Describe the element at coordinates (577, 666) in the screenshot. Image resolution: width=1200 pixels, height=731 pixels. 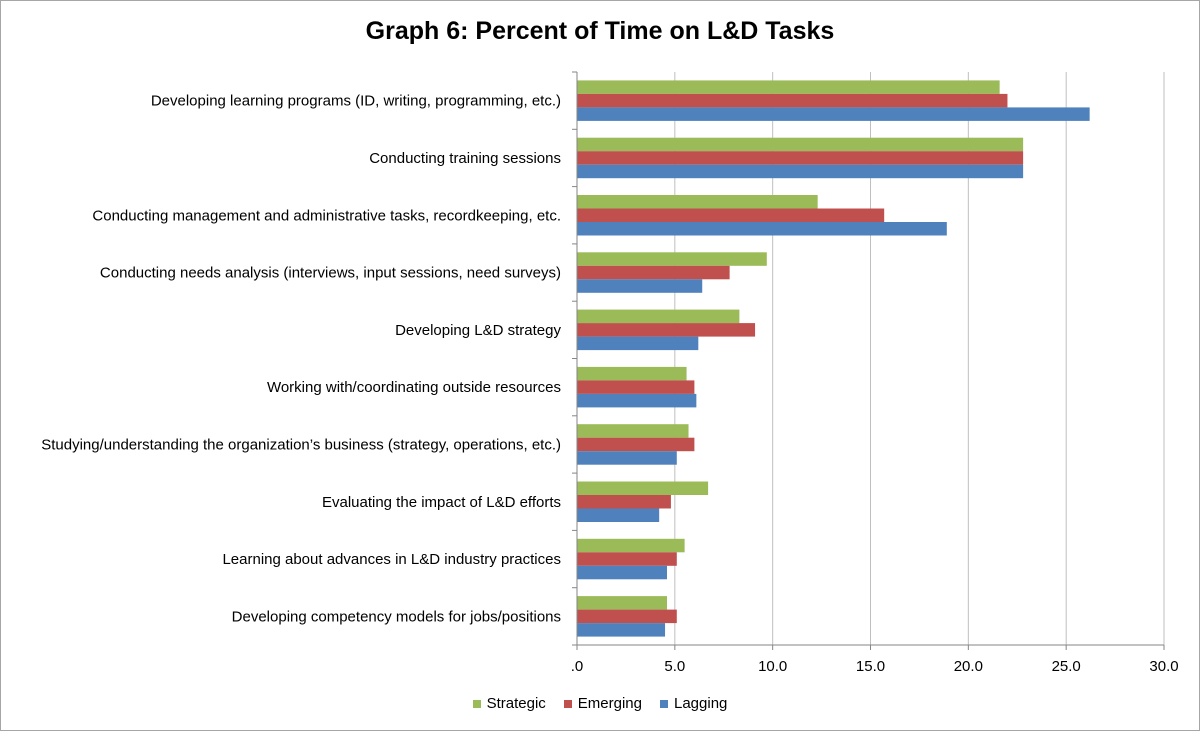
I see `x-tick-label: .0` at that location.